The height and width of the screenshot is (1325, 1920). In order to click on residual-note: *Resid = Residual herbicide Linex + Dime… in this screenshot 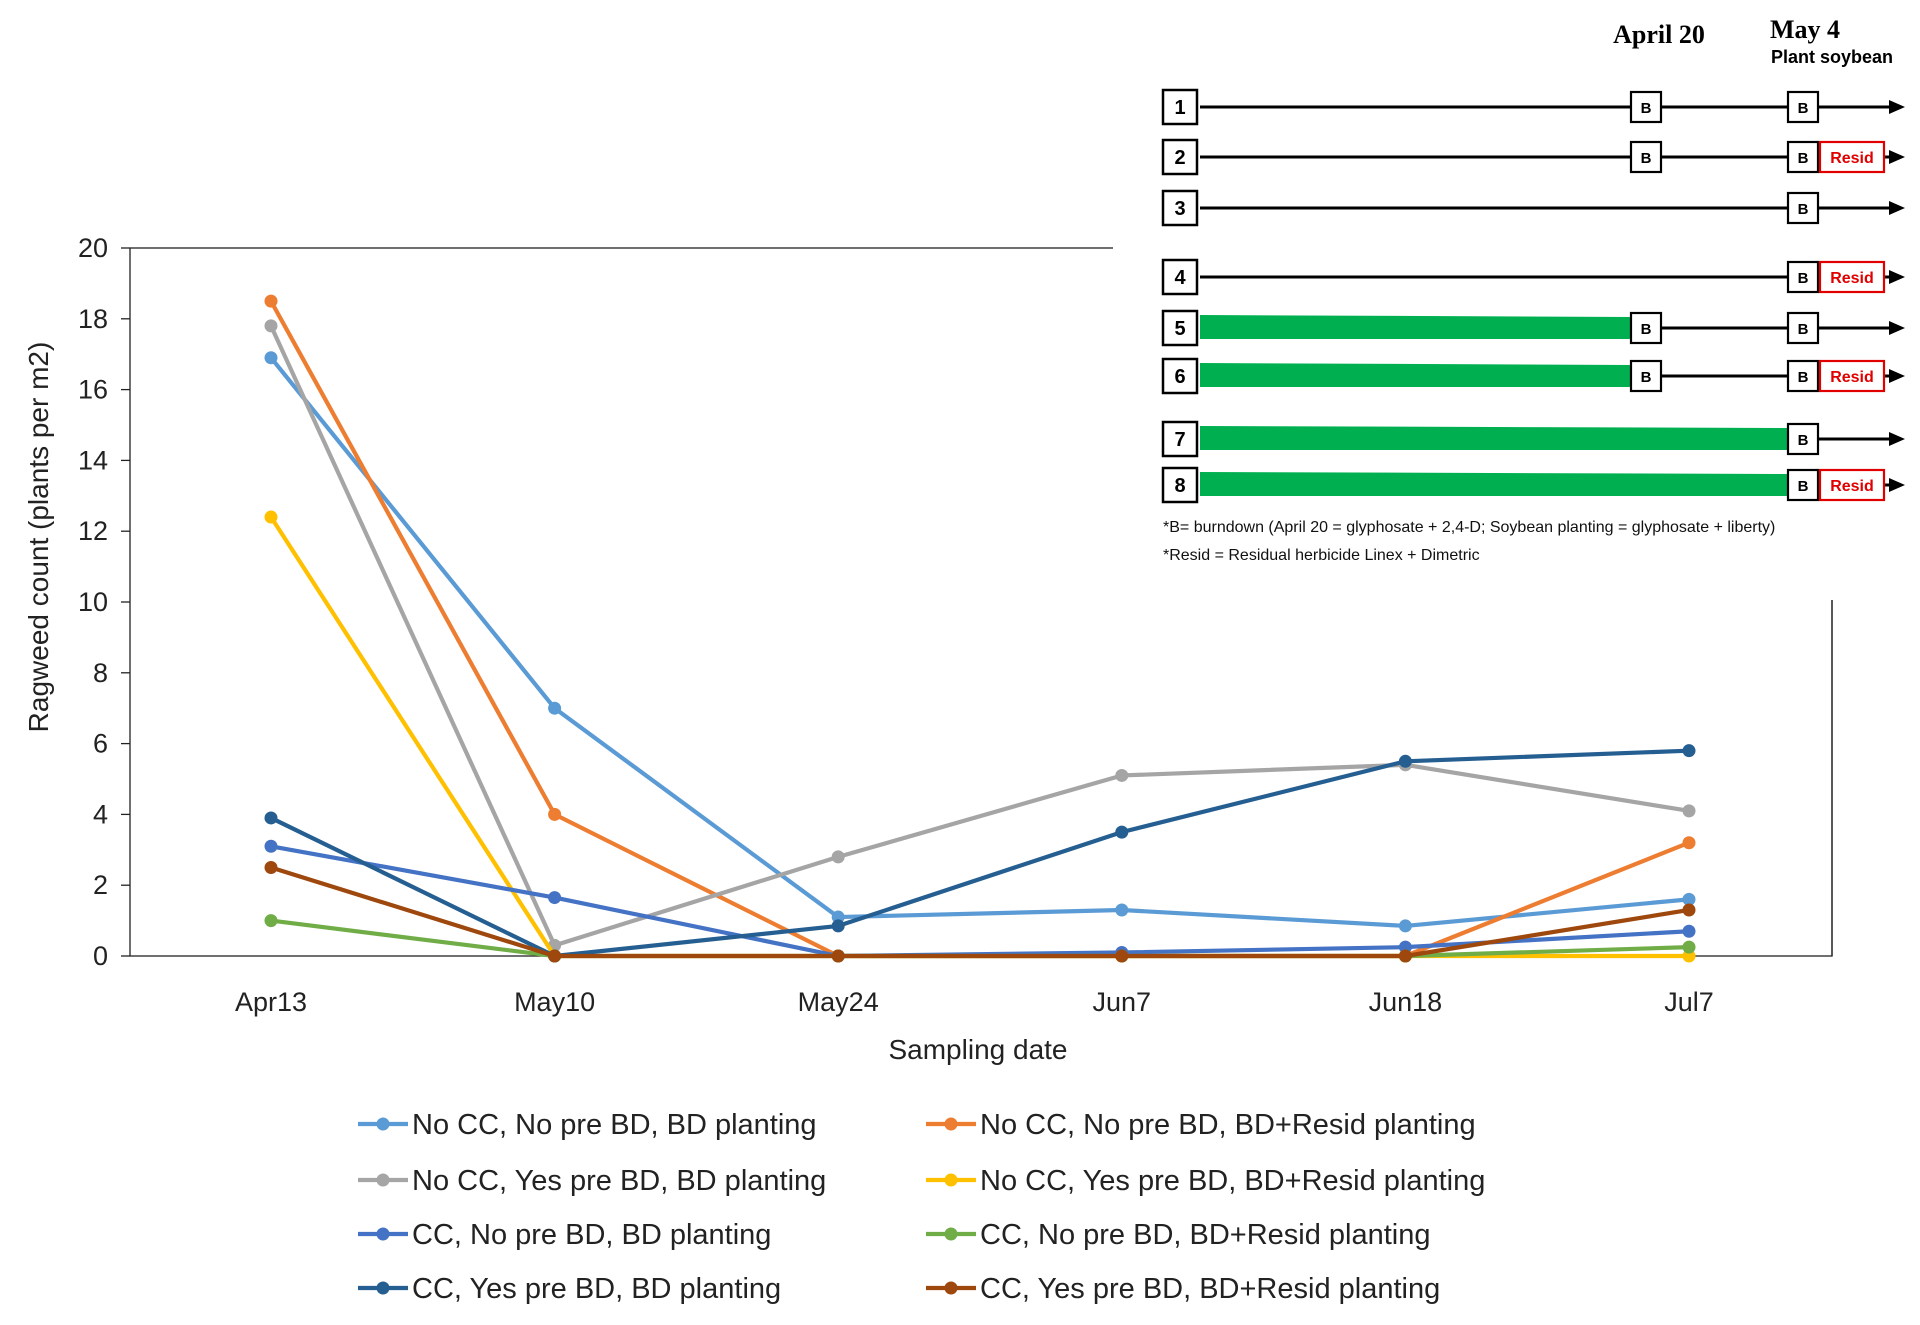, I will do `click(1321, 555)`.